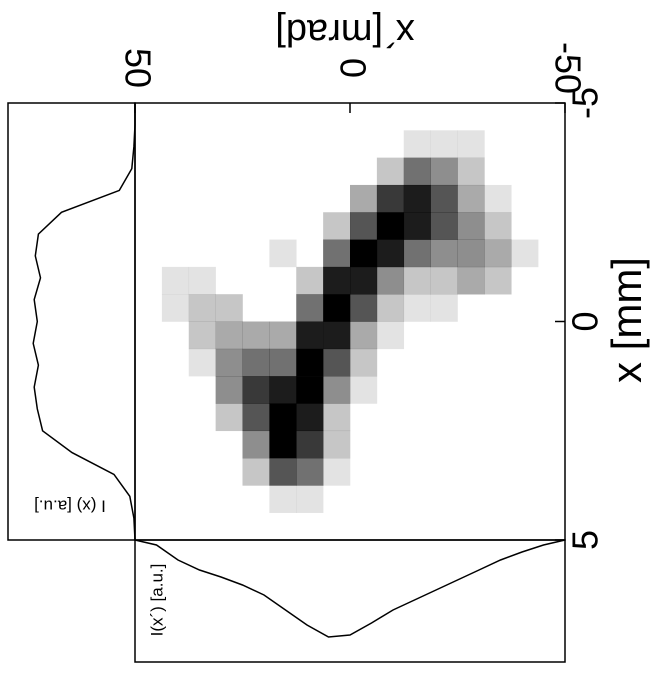  What do you see at coordinates (585, 321) in the screenshot?
I see `y-tick-label: 0` at bounding box center [585, 321].